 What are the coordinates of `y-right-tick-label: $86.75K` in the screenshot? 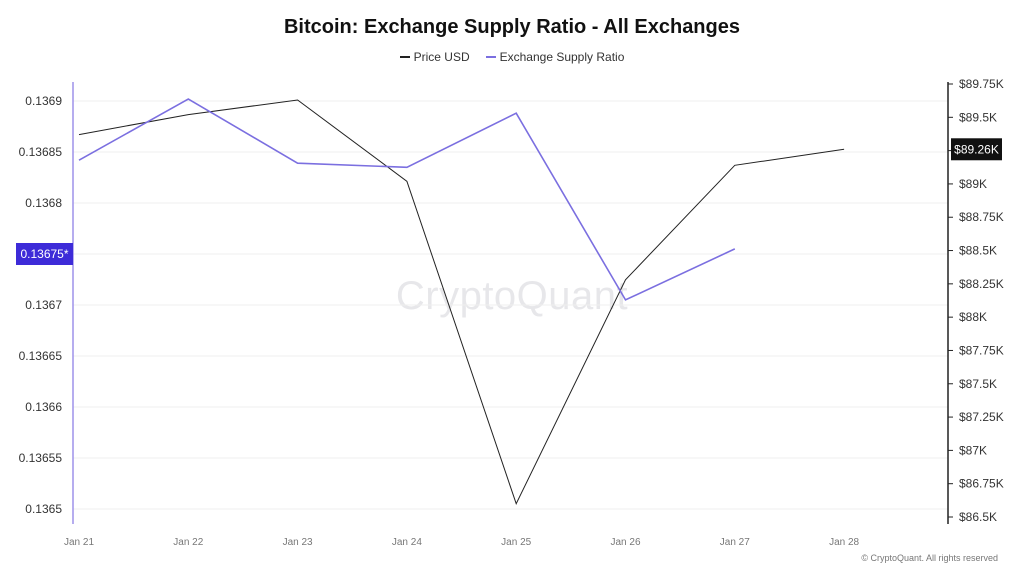 It's located at (981, 484).